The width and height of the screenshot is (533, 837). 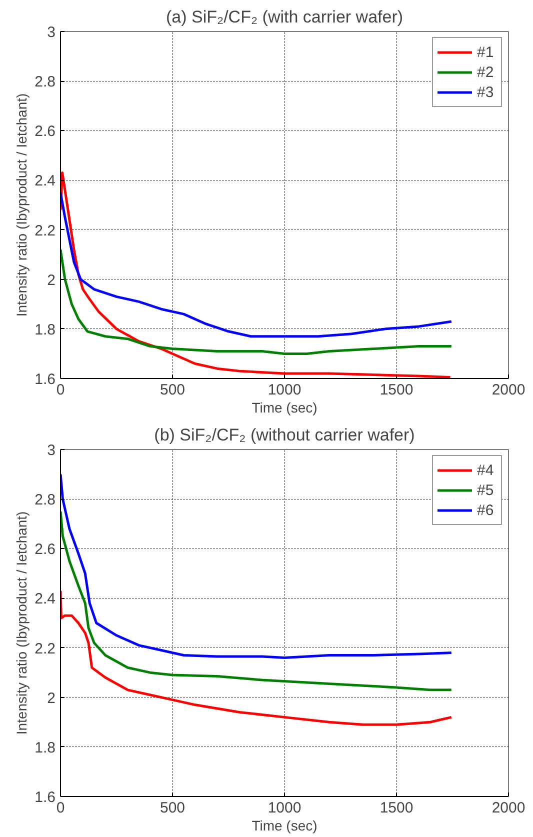 I want to click on chart-title: (a) SiF₂/CF₂ (with carrier wafer), so click(x=285, y=17).